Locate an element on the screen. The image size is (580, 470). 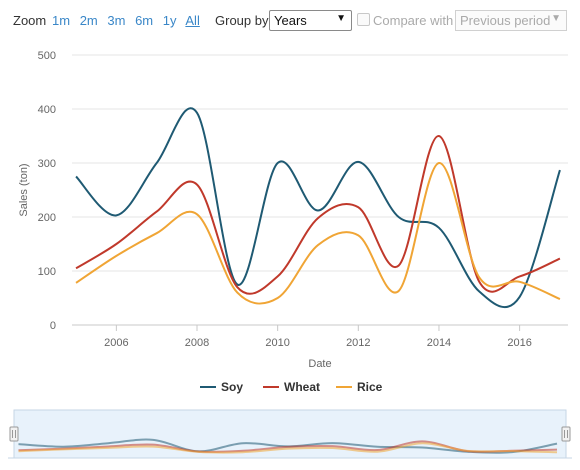
navigator-left-handle is located at coordinates (14, 434).